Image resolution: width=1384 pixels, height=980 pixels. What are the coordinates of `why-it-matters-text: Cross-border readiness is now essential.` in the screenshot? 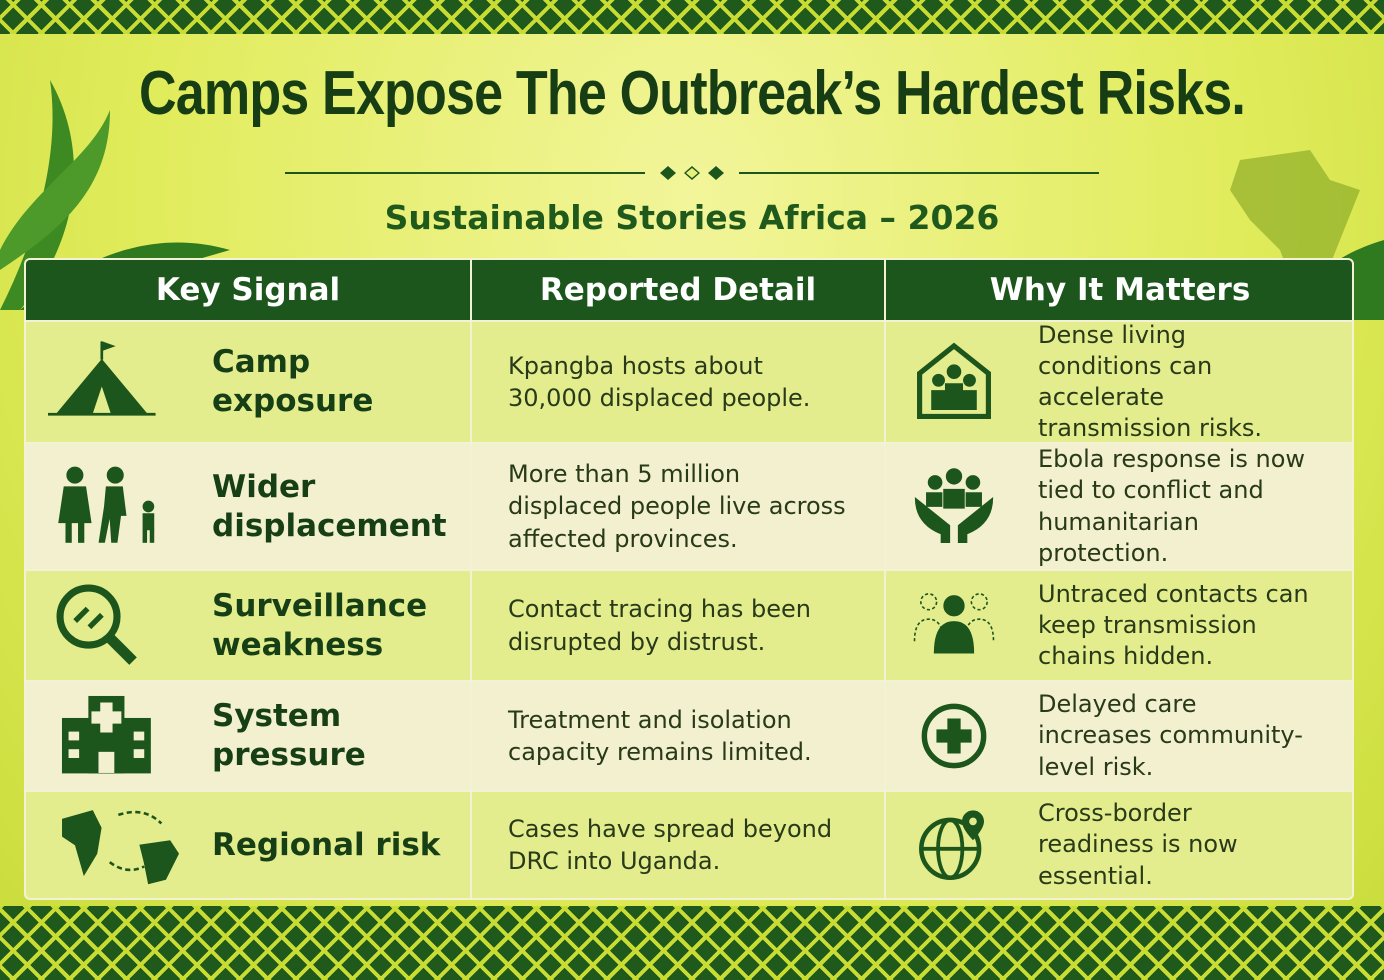 It's located at (1138, 844).